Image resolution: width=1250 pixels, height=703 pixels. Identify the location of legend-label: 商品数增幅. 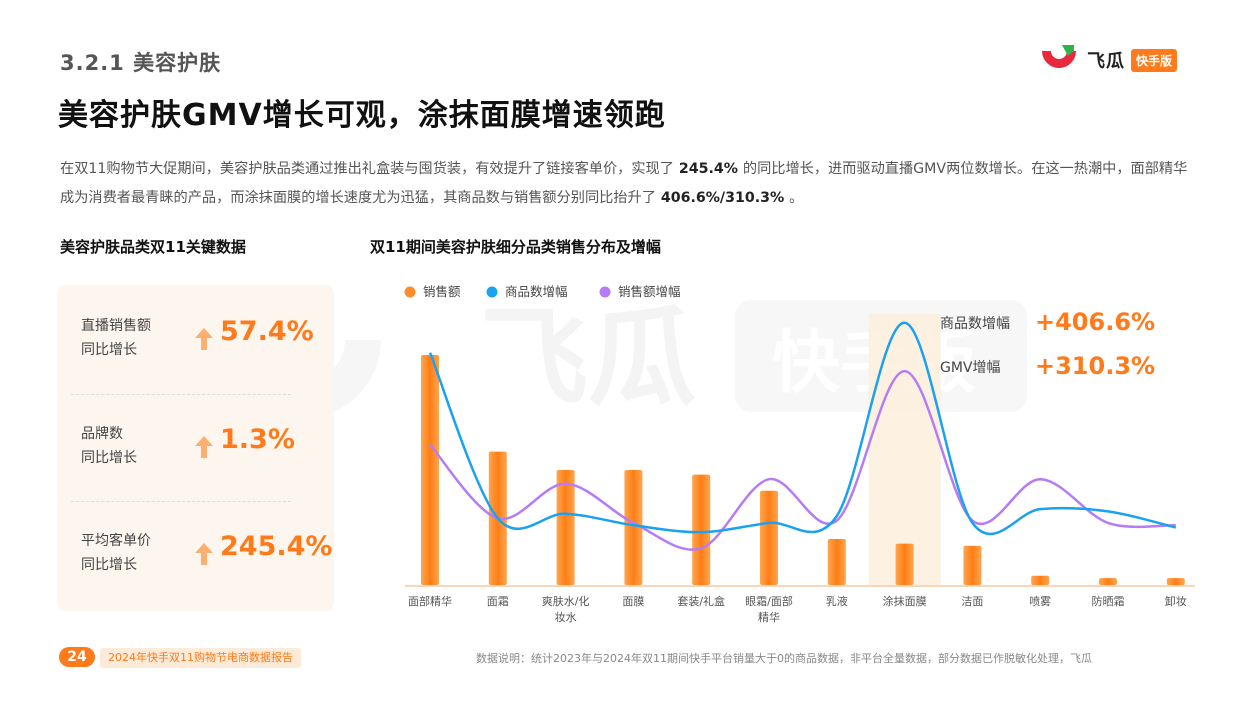
(536, 291).